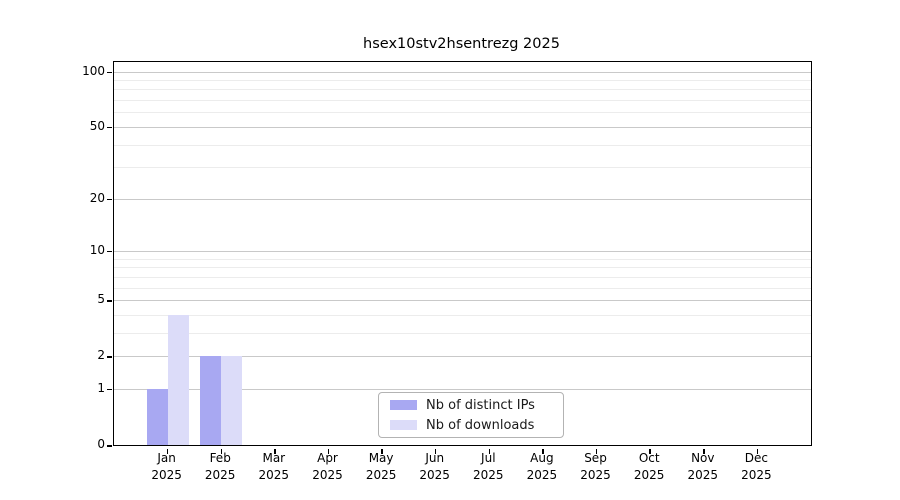  I want to click on x-tick-label: May 2025, so click(381, 466).